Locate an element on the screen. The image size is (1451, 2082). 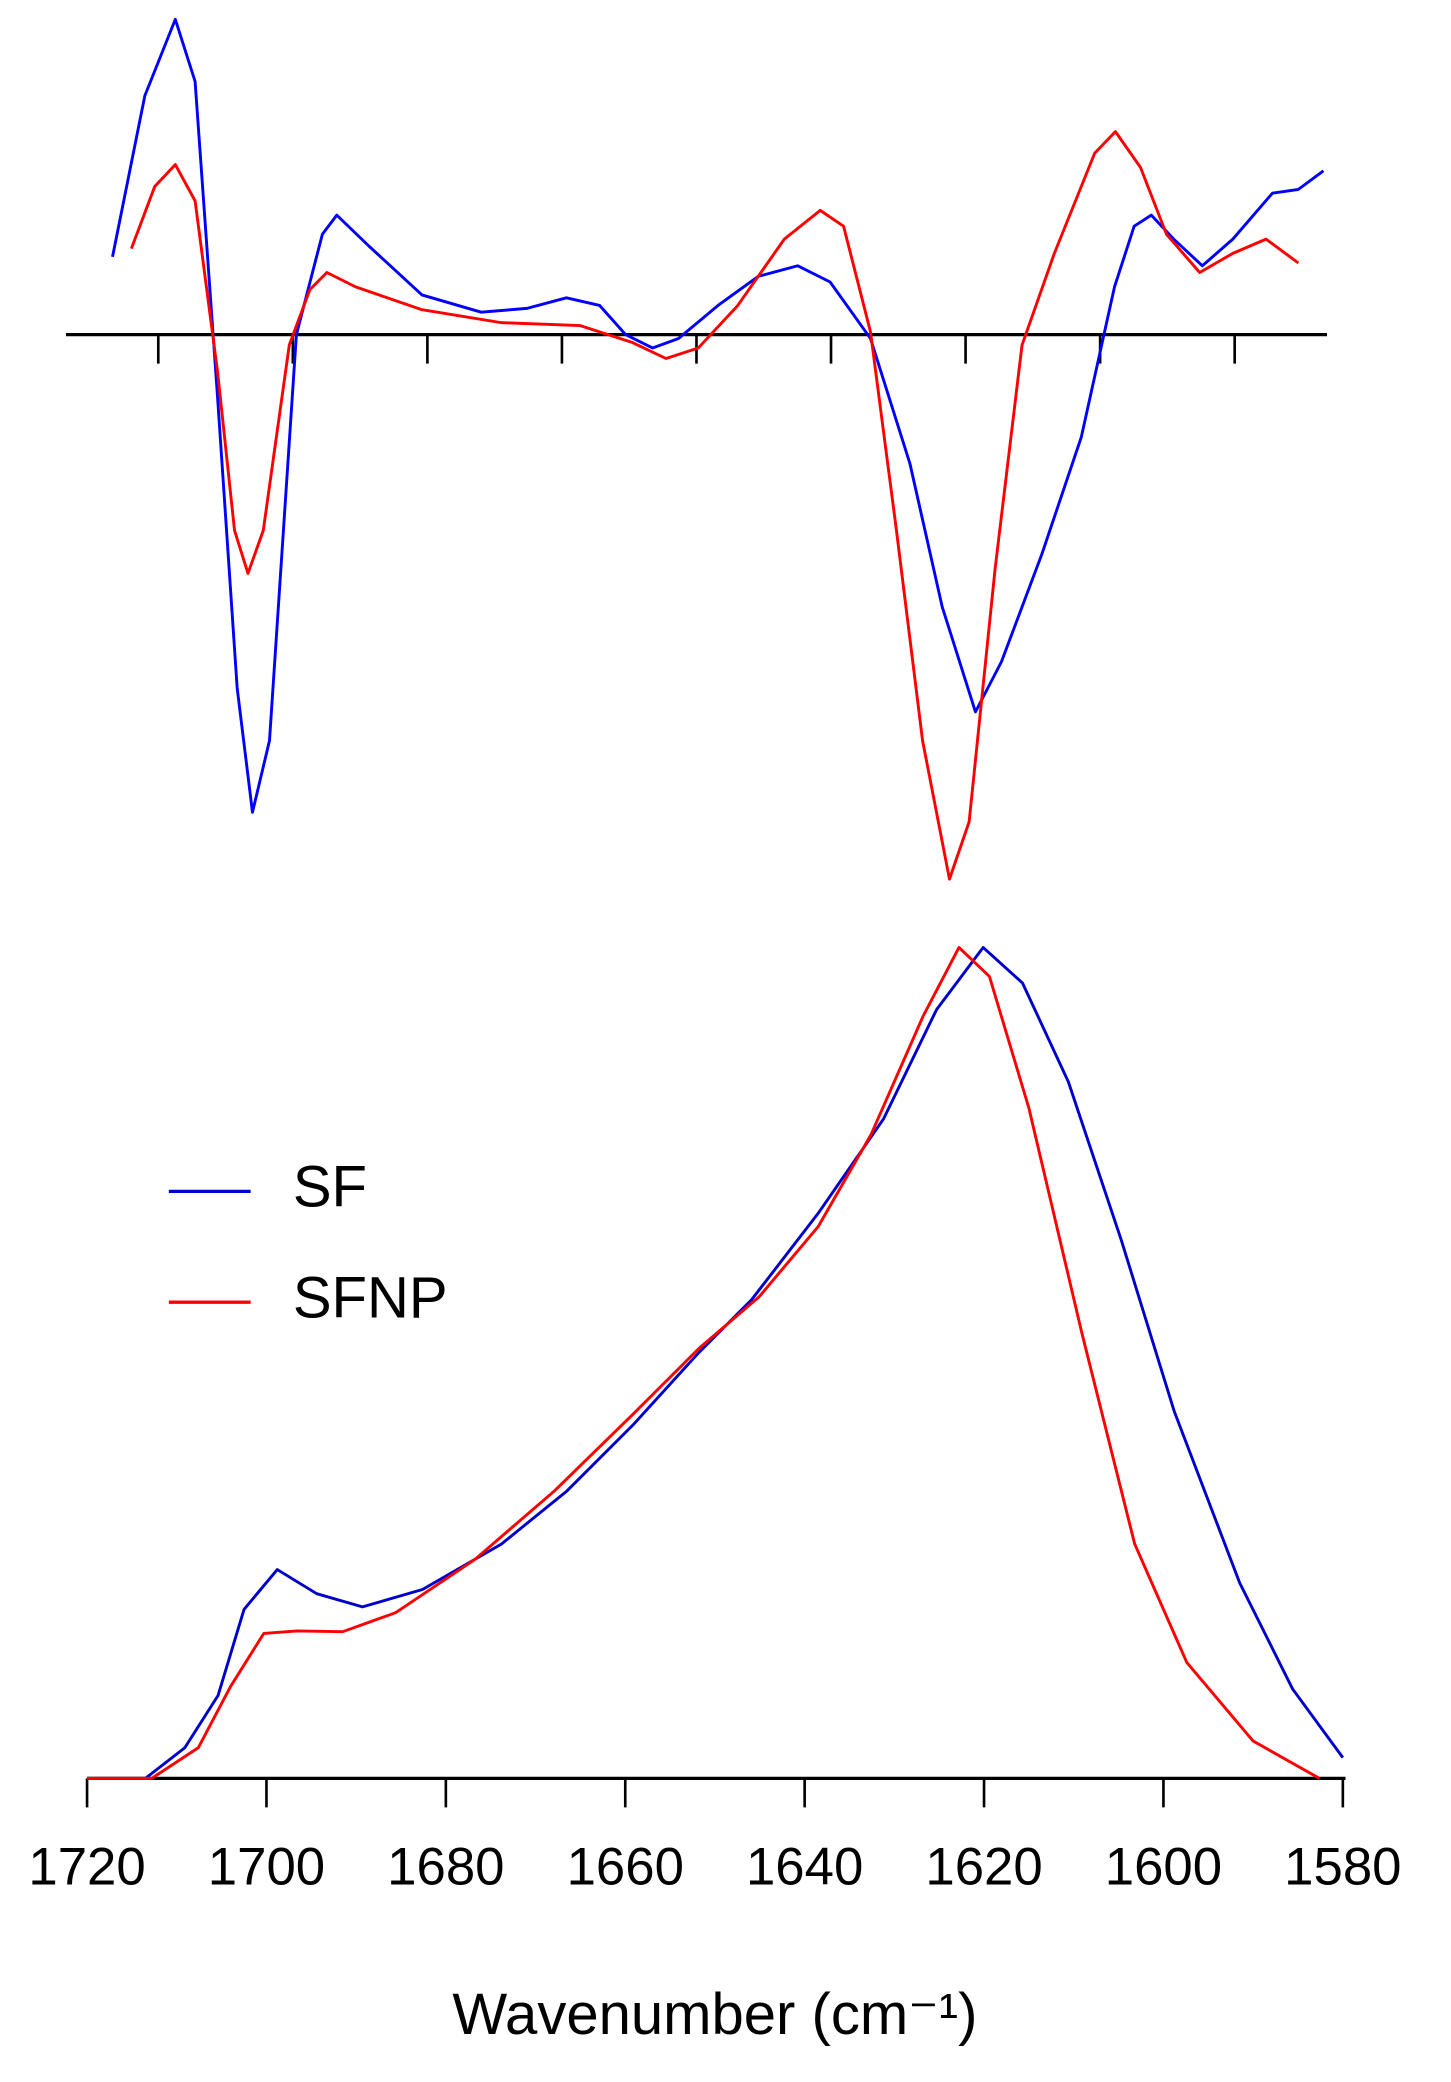
x-tick-label: 1680 is located at coordinates (445, 1867).